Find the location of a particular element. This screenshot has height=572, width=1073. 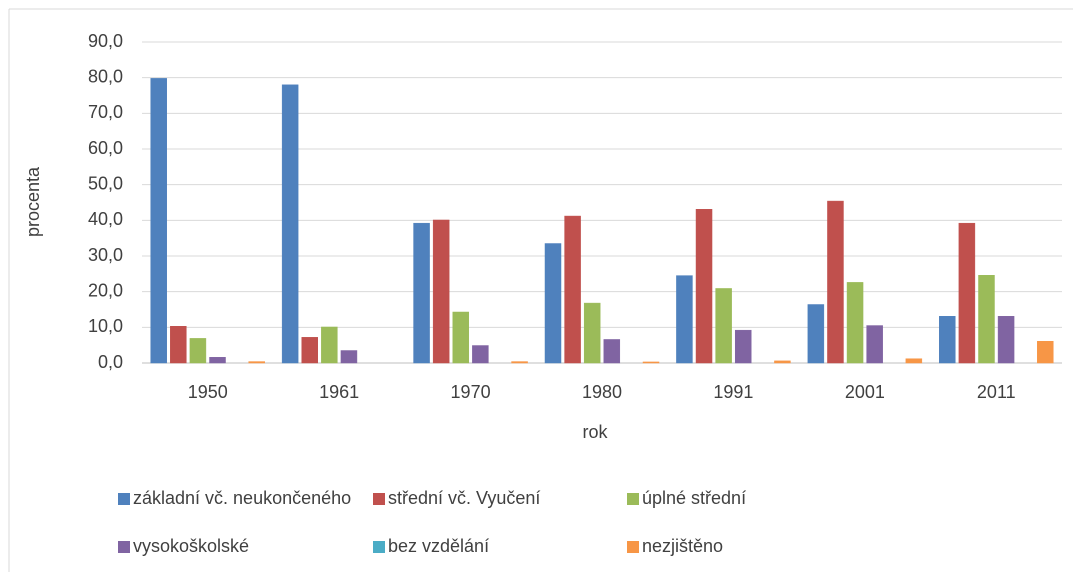

x-tick-label: 2001 is located at coordinates (865, 392).